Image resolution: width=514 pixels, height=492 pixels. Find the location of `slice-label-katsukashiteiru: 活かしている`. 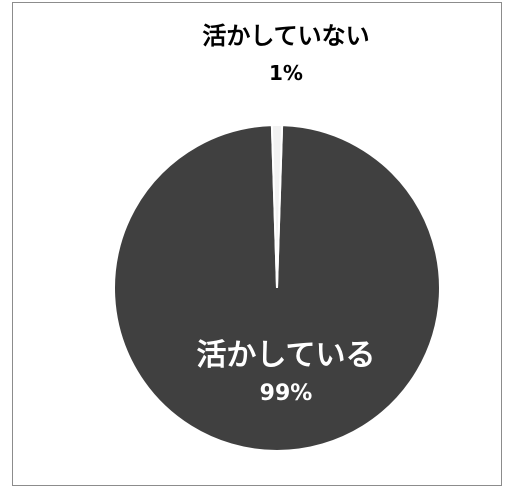

slice-label-katsukashiteiru: 活かしている is located at coordinates (285, 355).